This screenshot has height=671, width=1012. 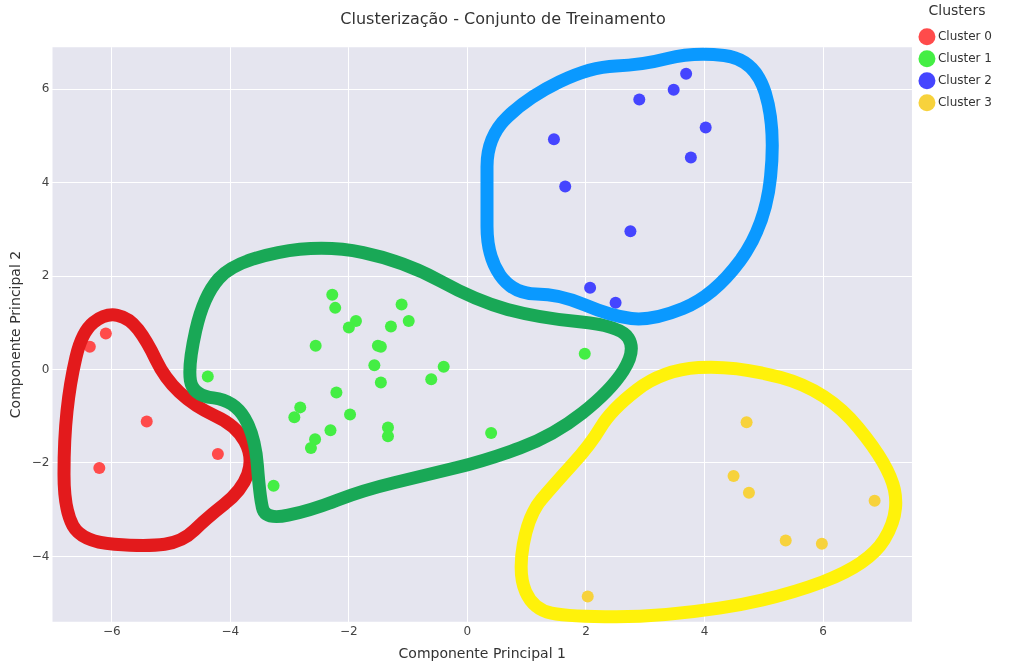 What do you see at coordinates (349, 631) in the screenshot?
I see `x-tick-label: −2` at bounding box center [349, 631].